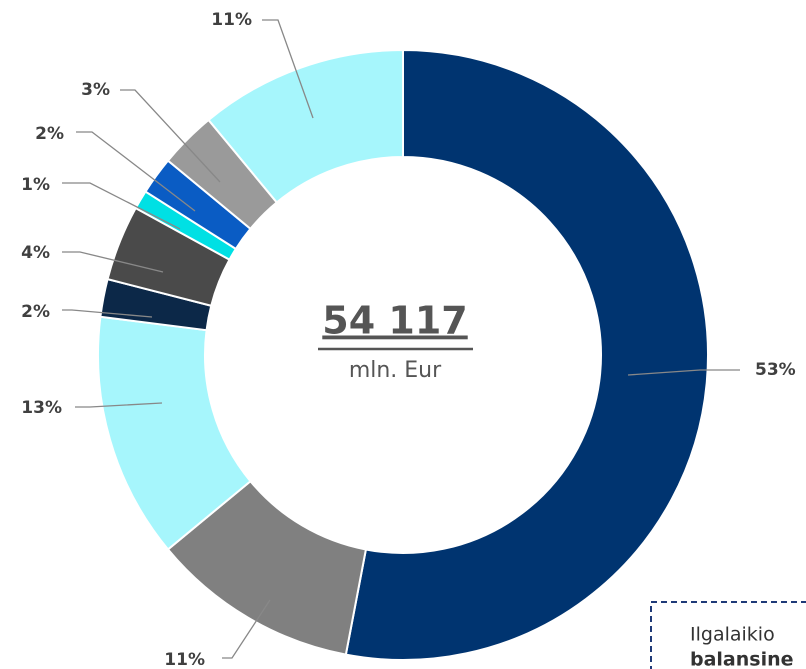 This screenshot has width=806, height=669. Describe the element at coordinates (41, 408) in the screenshot. I see `data-label: 13%` at that location.